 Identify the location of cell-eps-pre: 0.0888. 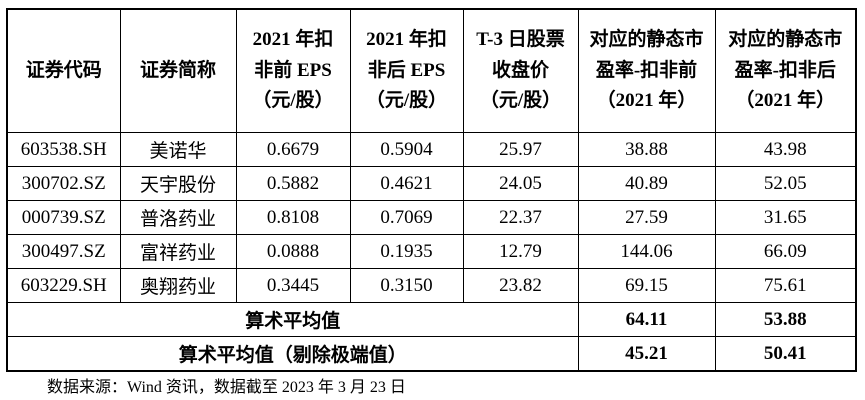
(293, 251).